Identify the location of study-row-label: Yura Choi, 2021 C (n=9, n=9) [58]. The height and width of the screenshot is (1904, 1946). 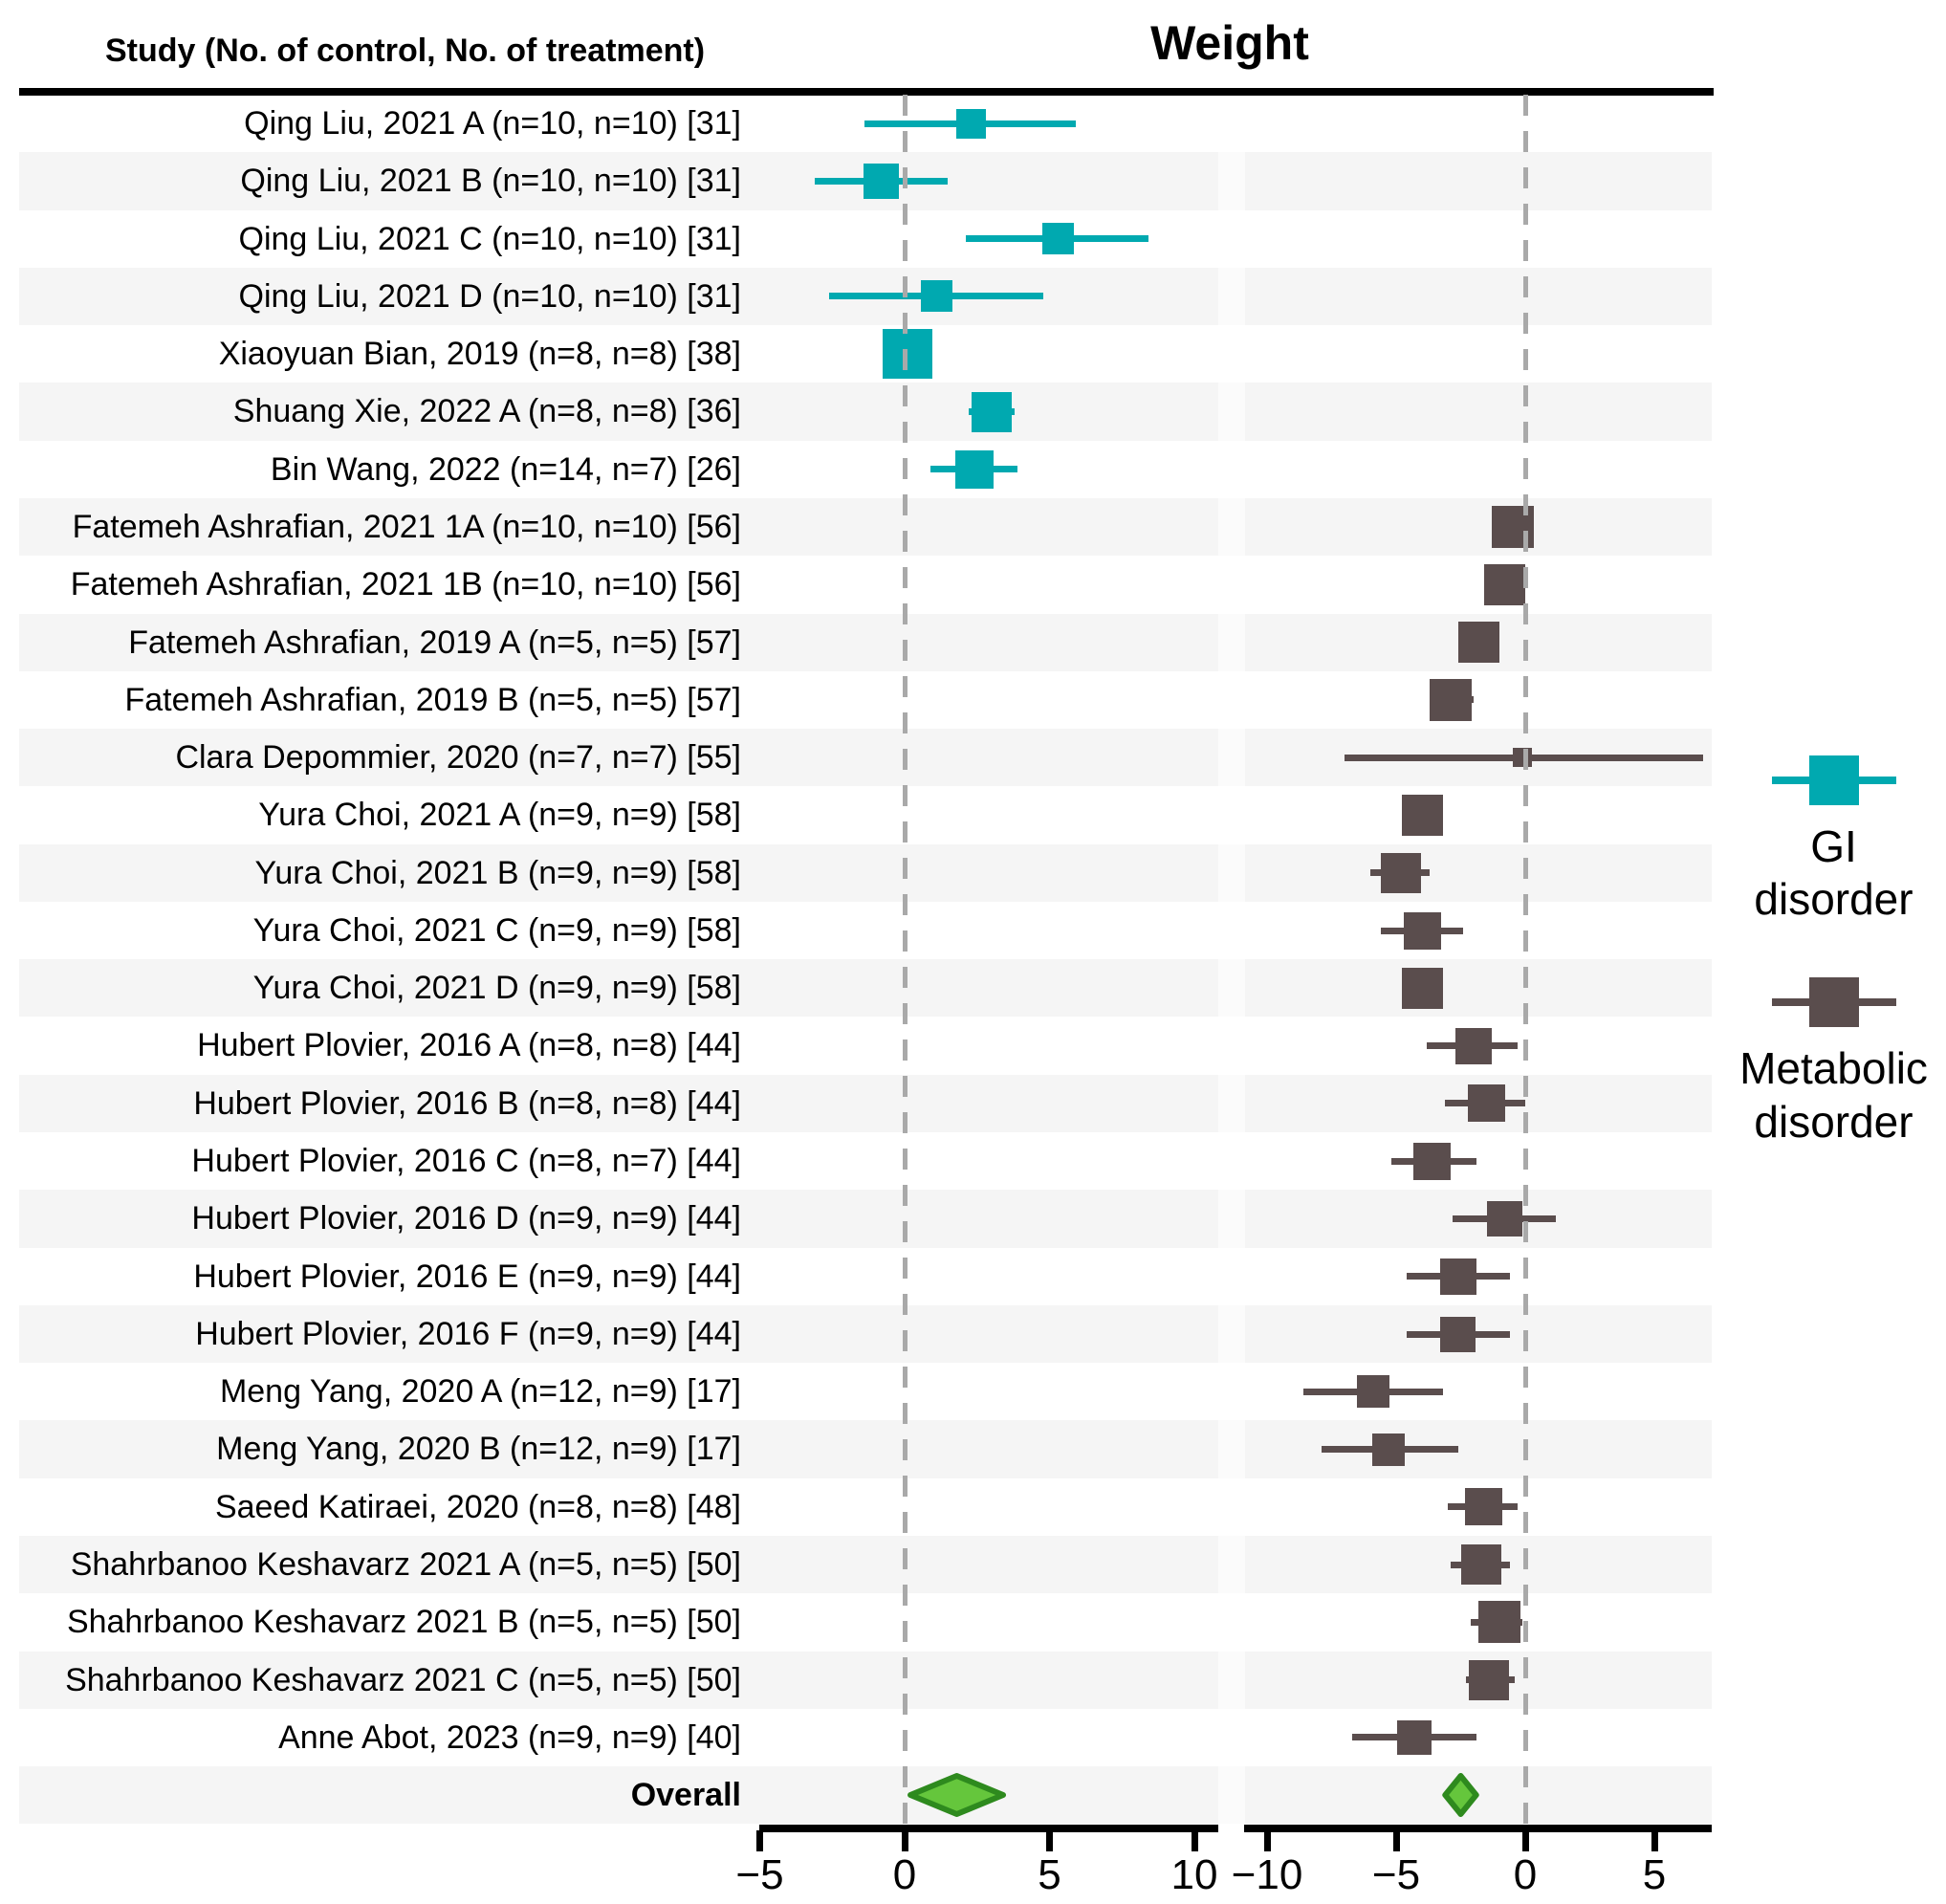
(497, 930).